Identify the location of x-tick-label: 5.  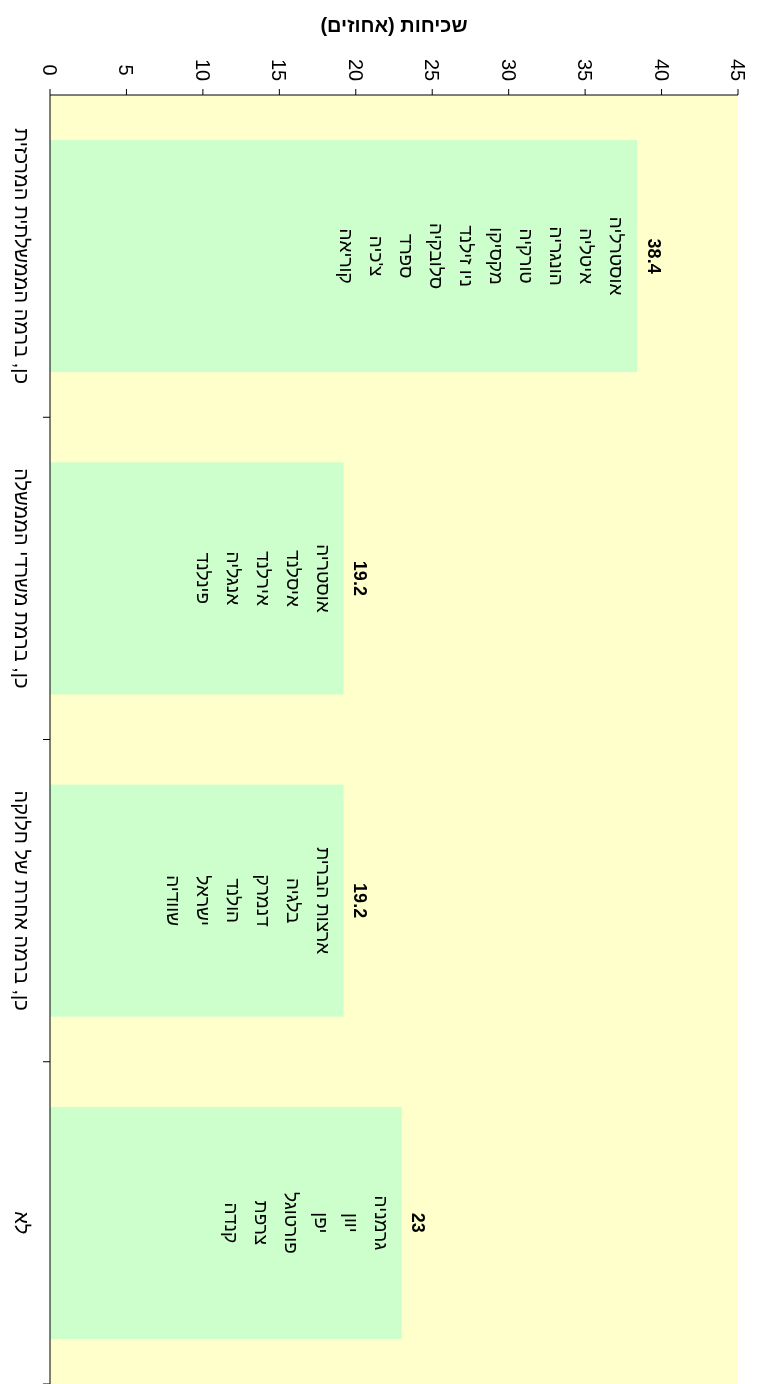
(126, 70).